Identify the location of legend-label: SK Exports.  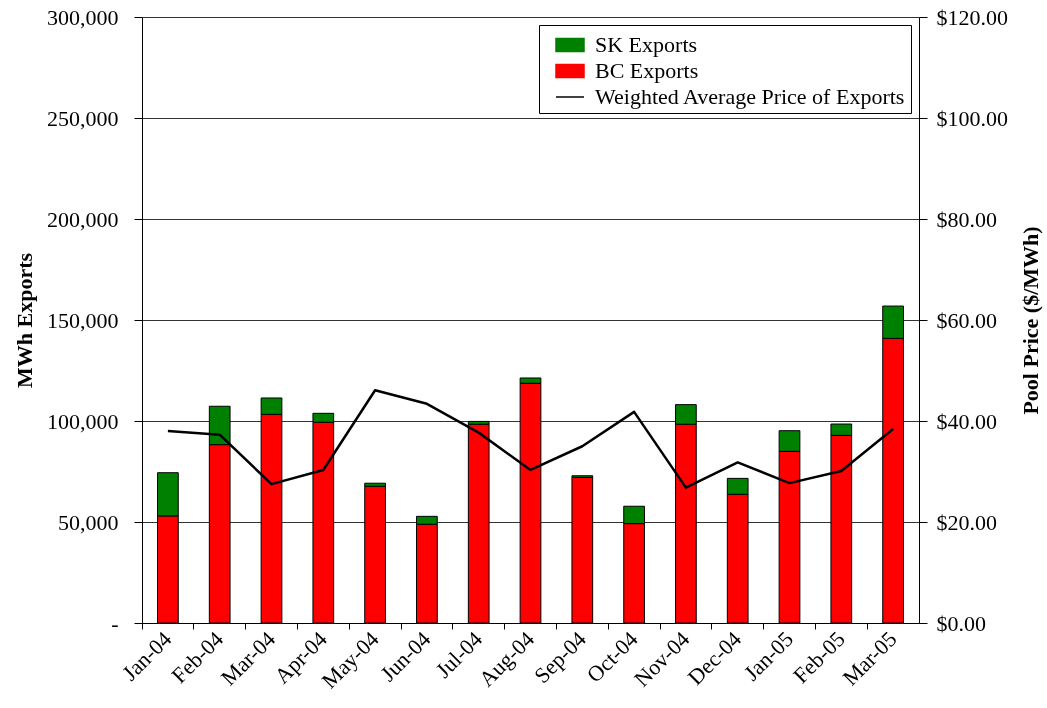
(646, 44).